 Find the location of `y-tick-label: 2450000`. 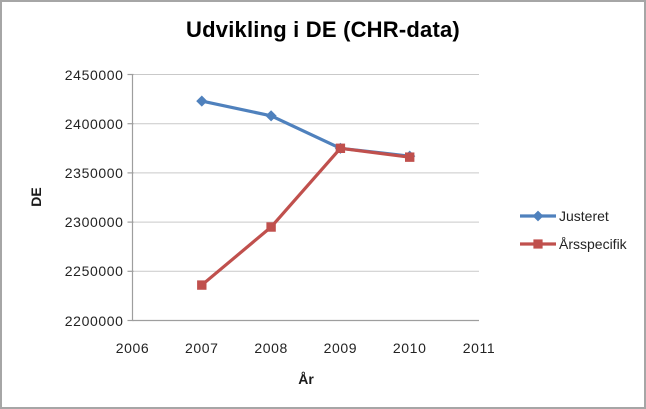

y-tick-label: 2450000 is located at coordinates (94, 74).